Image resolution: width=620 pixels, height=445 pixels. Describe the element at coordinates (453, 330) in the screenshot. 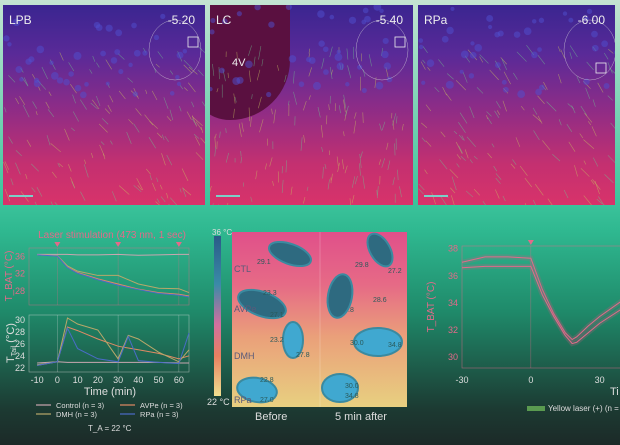

I see `y-tick-label: 32` at that location.